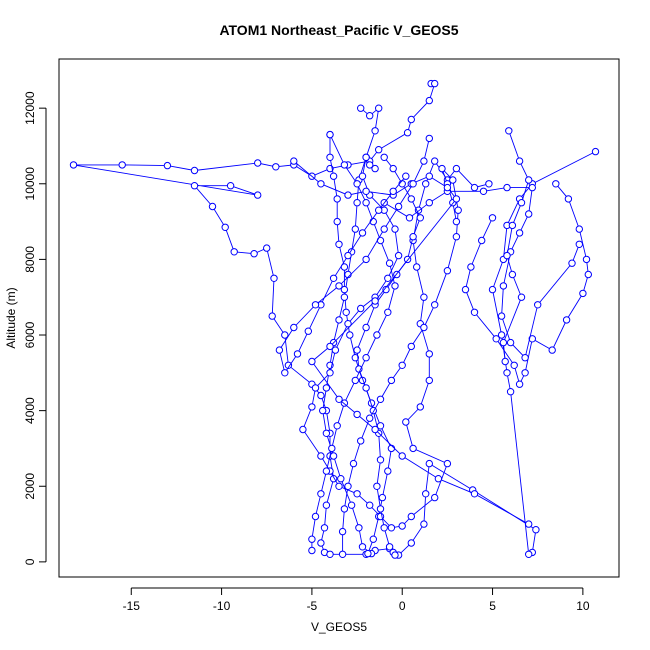  I want to click on chart-title: ATOM1 Northeast_Pacific V_GEOS5, so click(338, 30).